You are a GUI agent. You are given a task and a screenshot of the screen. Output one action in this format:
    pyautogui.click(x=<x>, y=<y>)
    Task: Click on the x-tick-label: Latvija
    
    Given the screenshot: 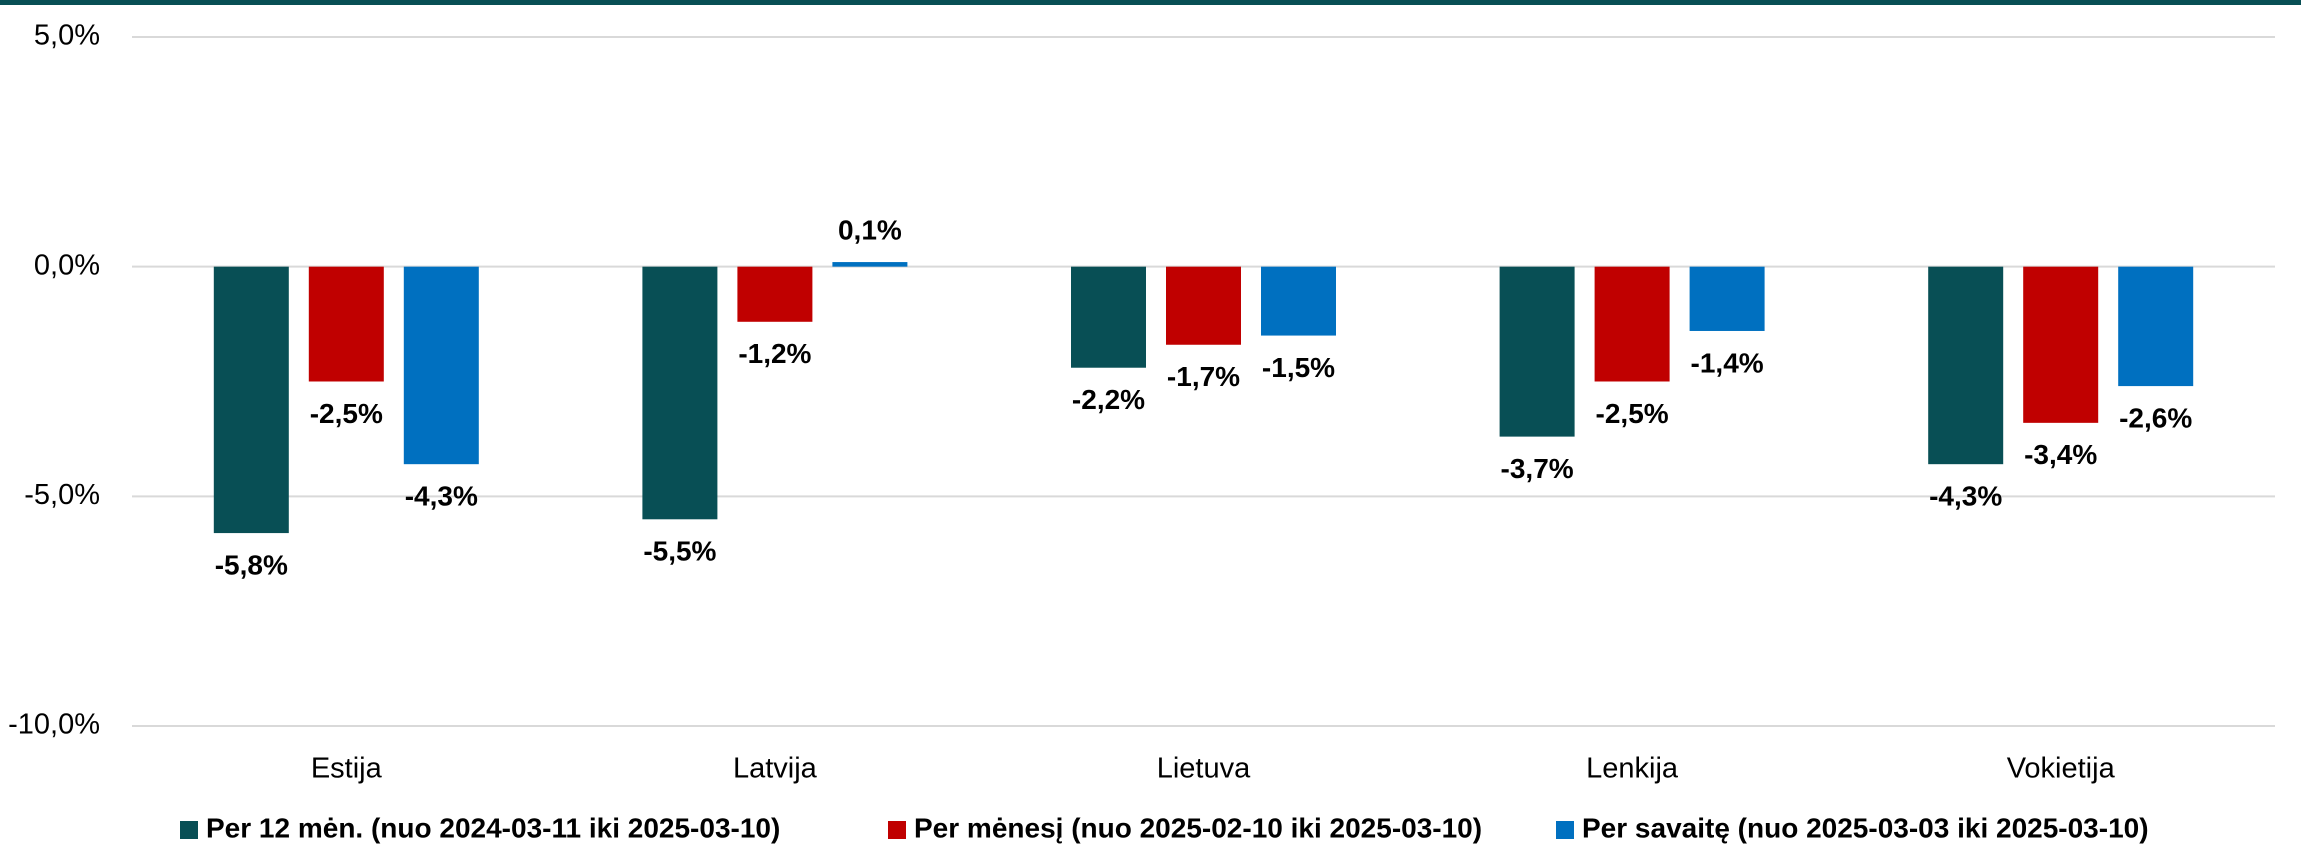 What is the action you would take?
    pyautogui.click(x=775, y=769)
    